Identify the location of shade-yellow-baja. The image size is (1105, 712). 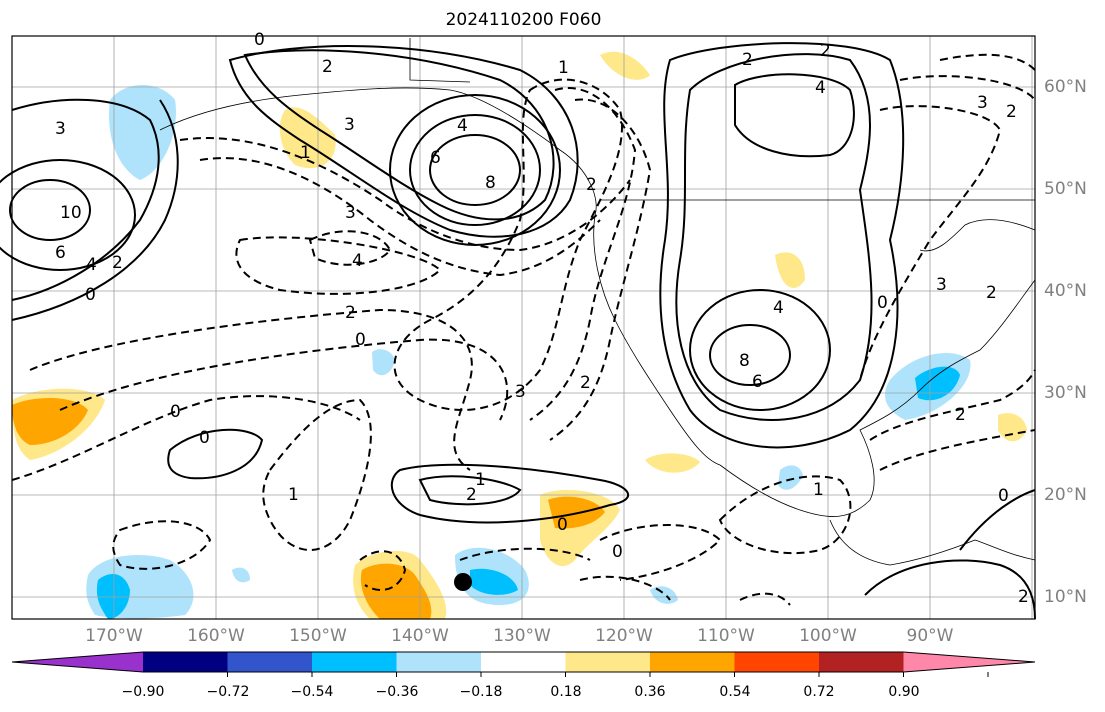
(672, 463).